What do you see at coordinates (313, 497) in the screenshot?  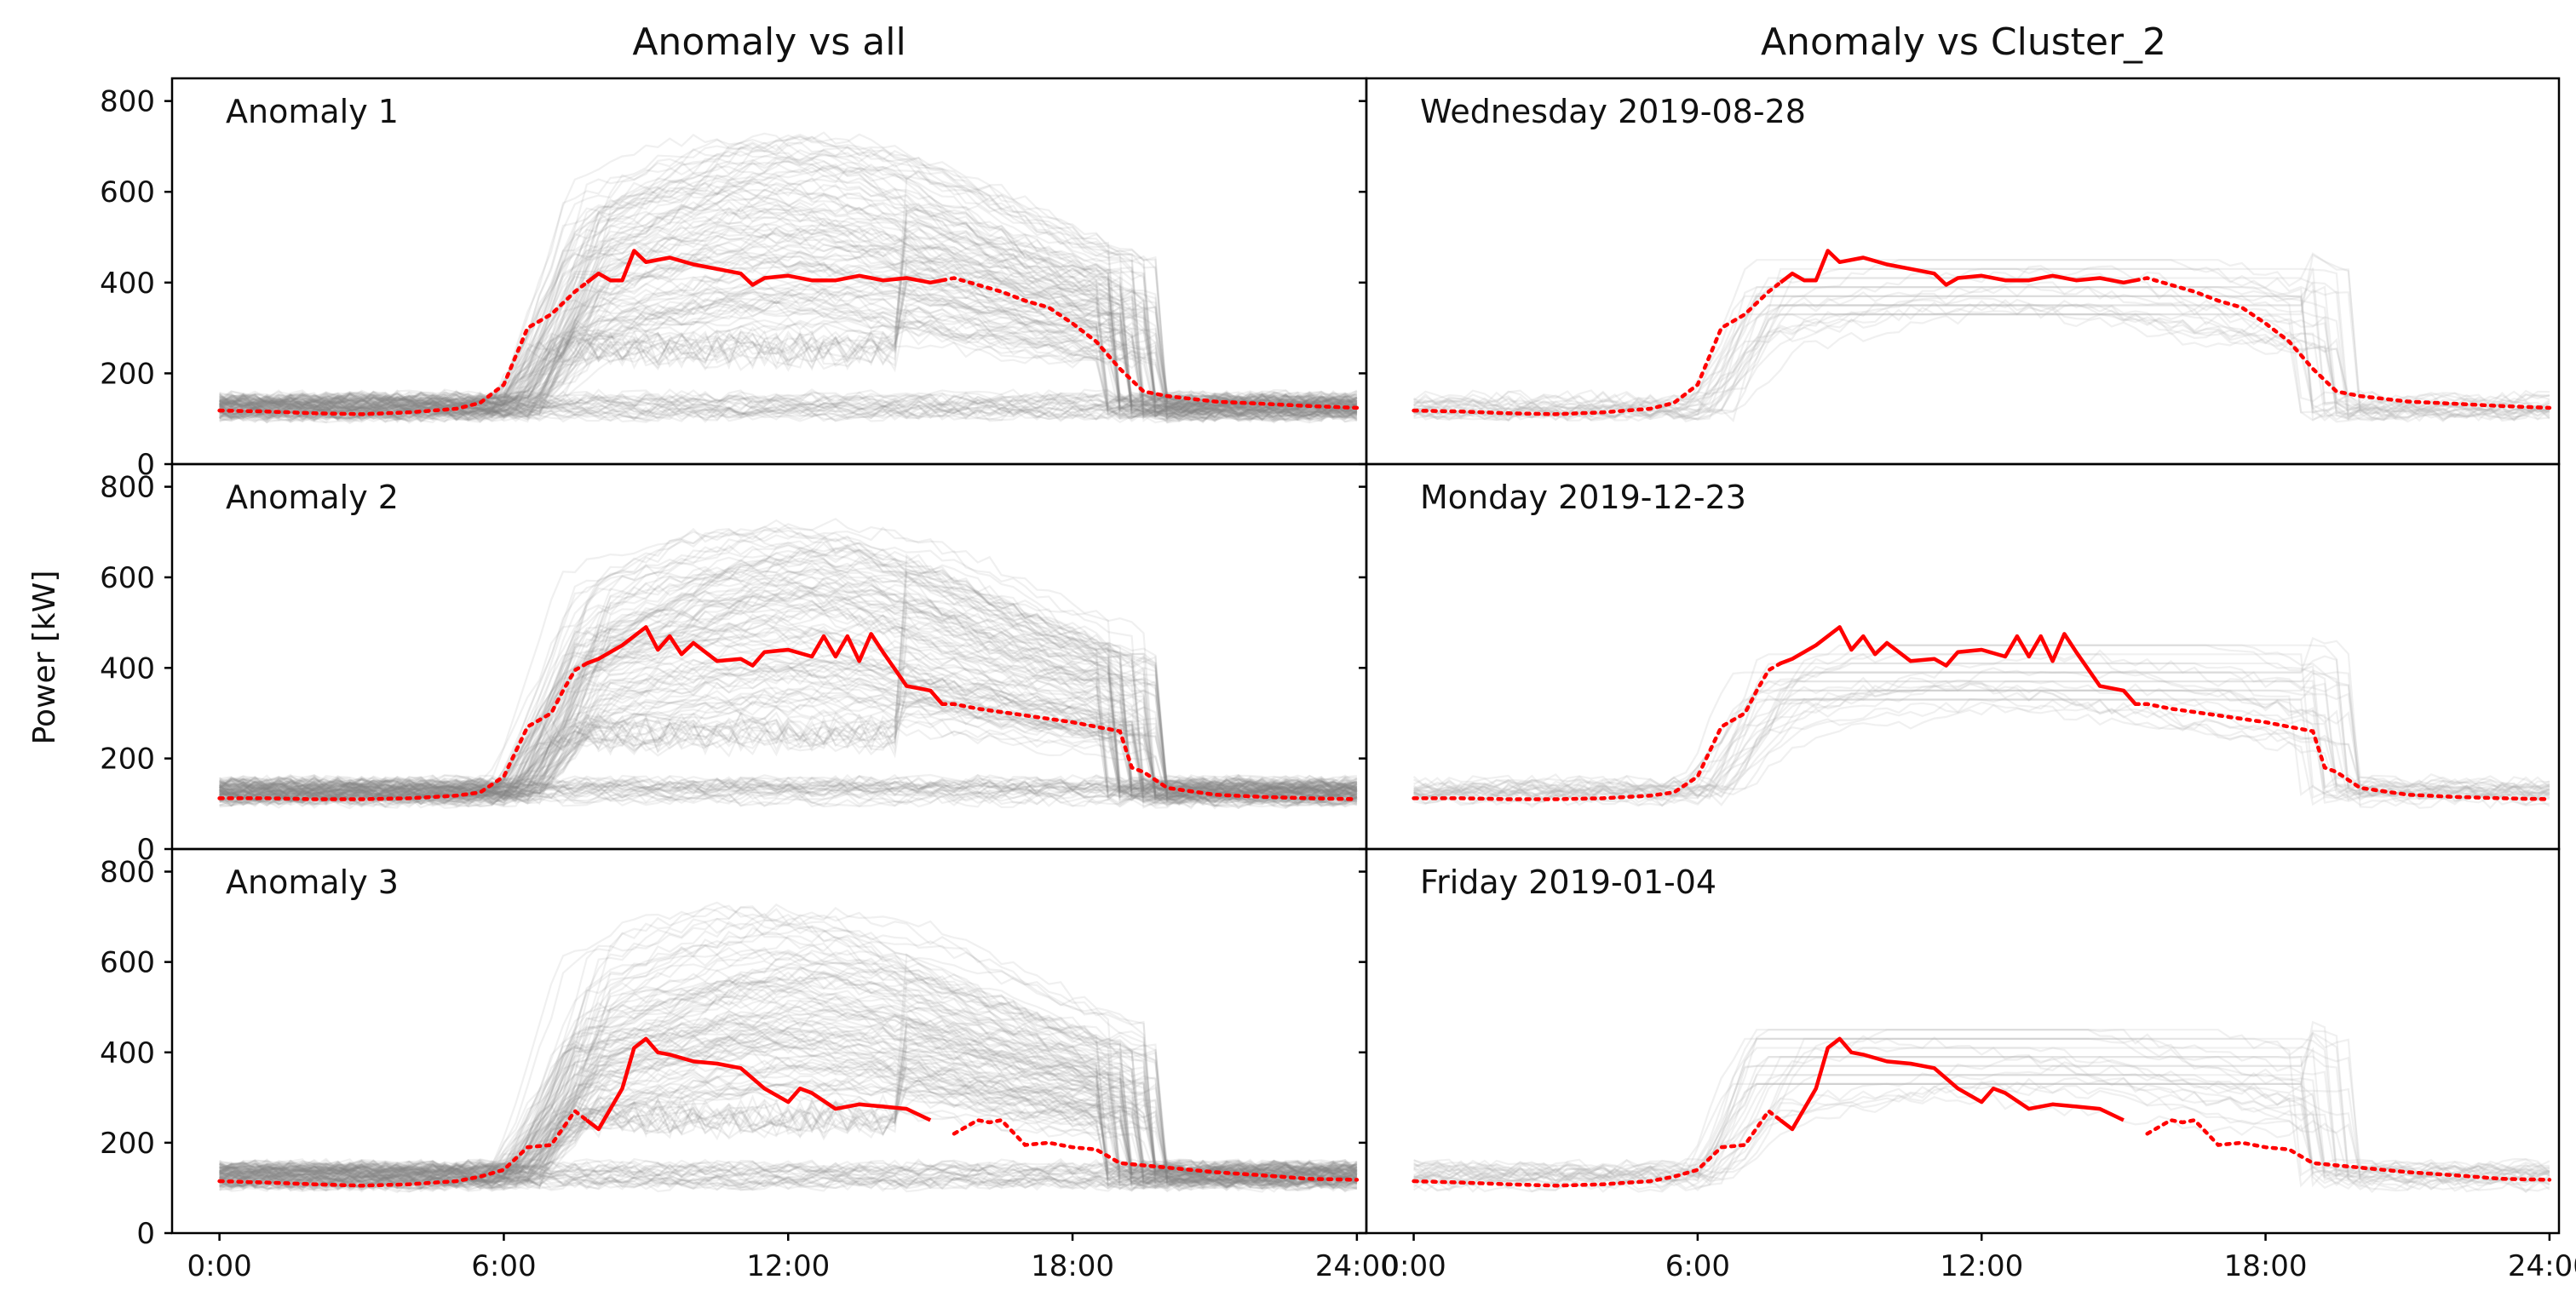 I see `panel-label-anomaly: Anomaly 2` at bounding box center [313, 497].